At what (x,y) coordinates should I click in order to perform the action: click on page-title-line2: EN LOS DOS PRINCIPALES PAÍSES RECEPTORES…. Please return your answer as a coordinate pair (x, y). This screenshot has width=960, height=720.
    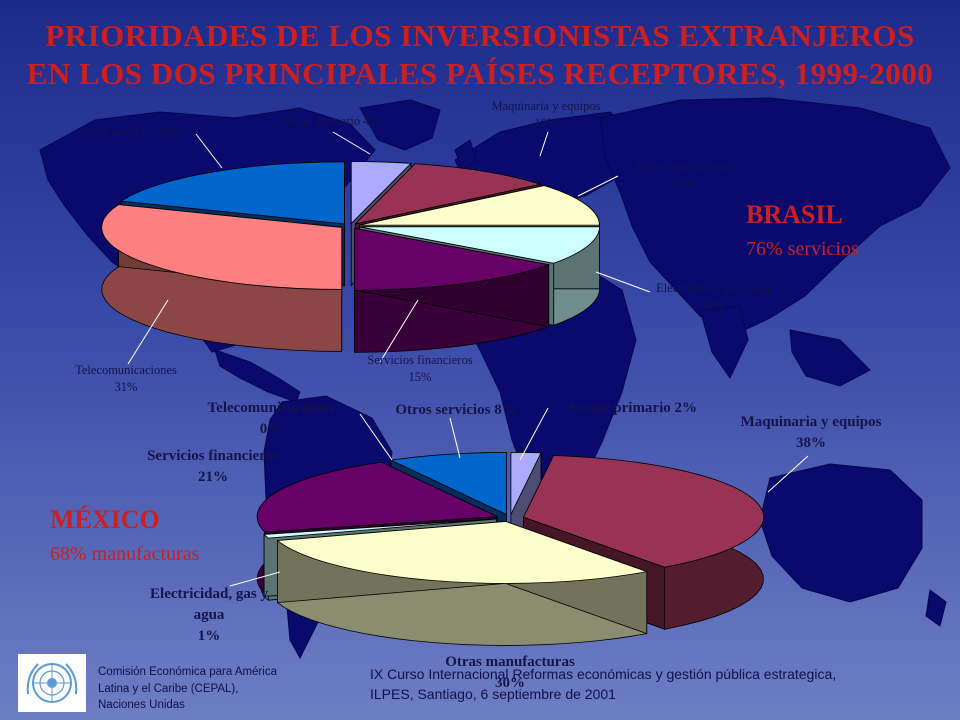
    Looking at the image, I should click on (480, 73).